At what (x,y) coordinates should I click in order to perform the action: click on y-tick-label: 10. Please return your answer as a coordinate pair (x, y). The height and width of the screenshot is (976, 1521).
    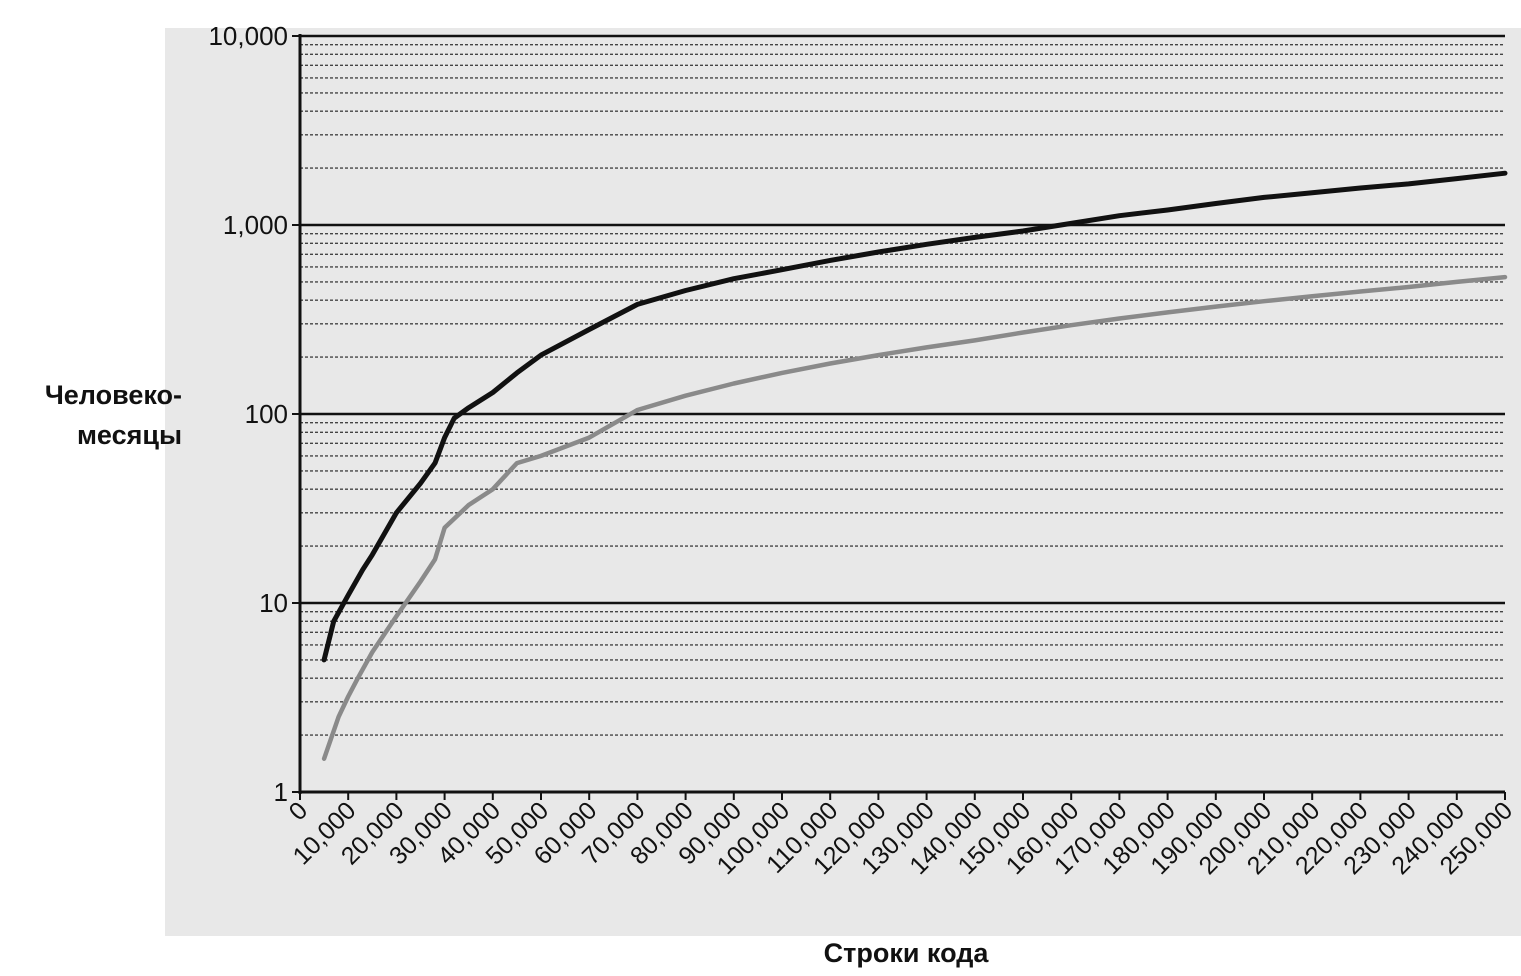
    Looking at the image, I should click on (273, 603).